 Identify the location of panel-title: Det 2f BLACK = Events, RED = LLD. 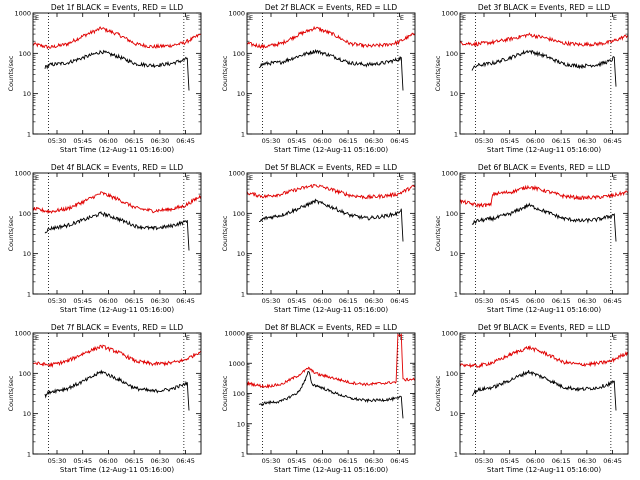
(331, 7).